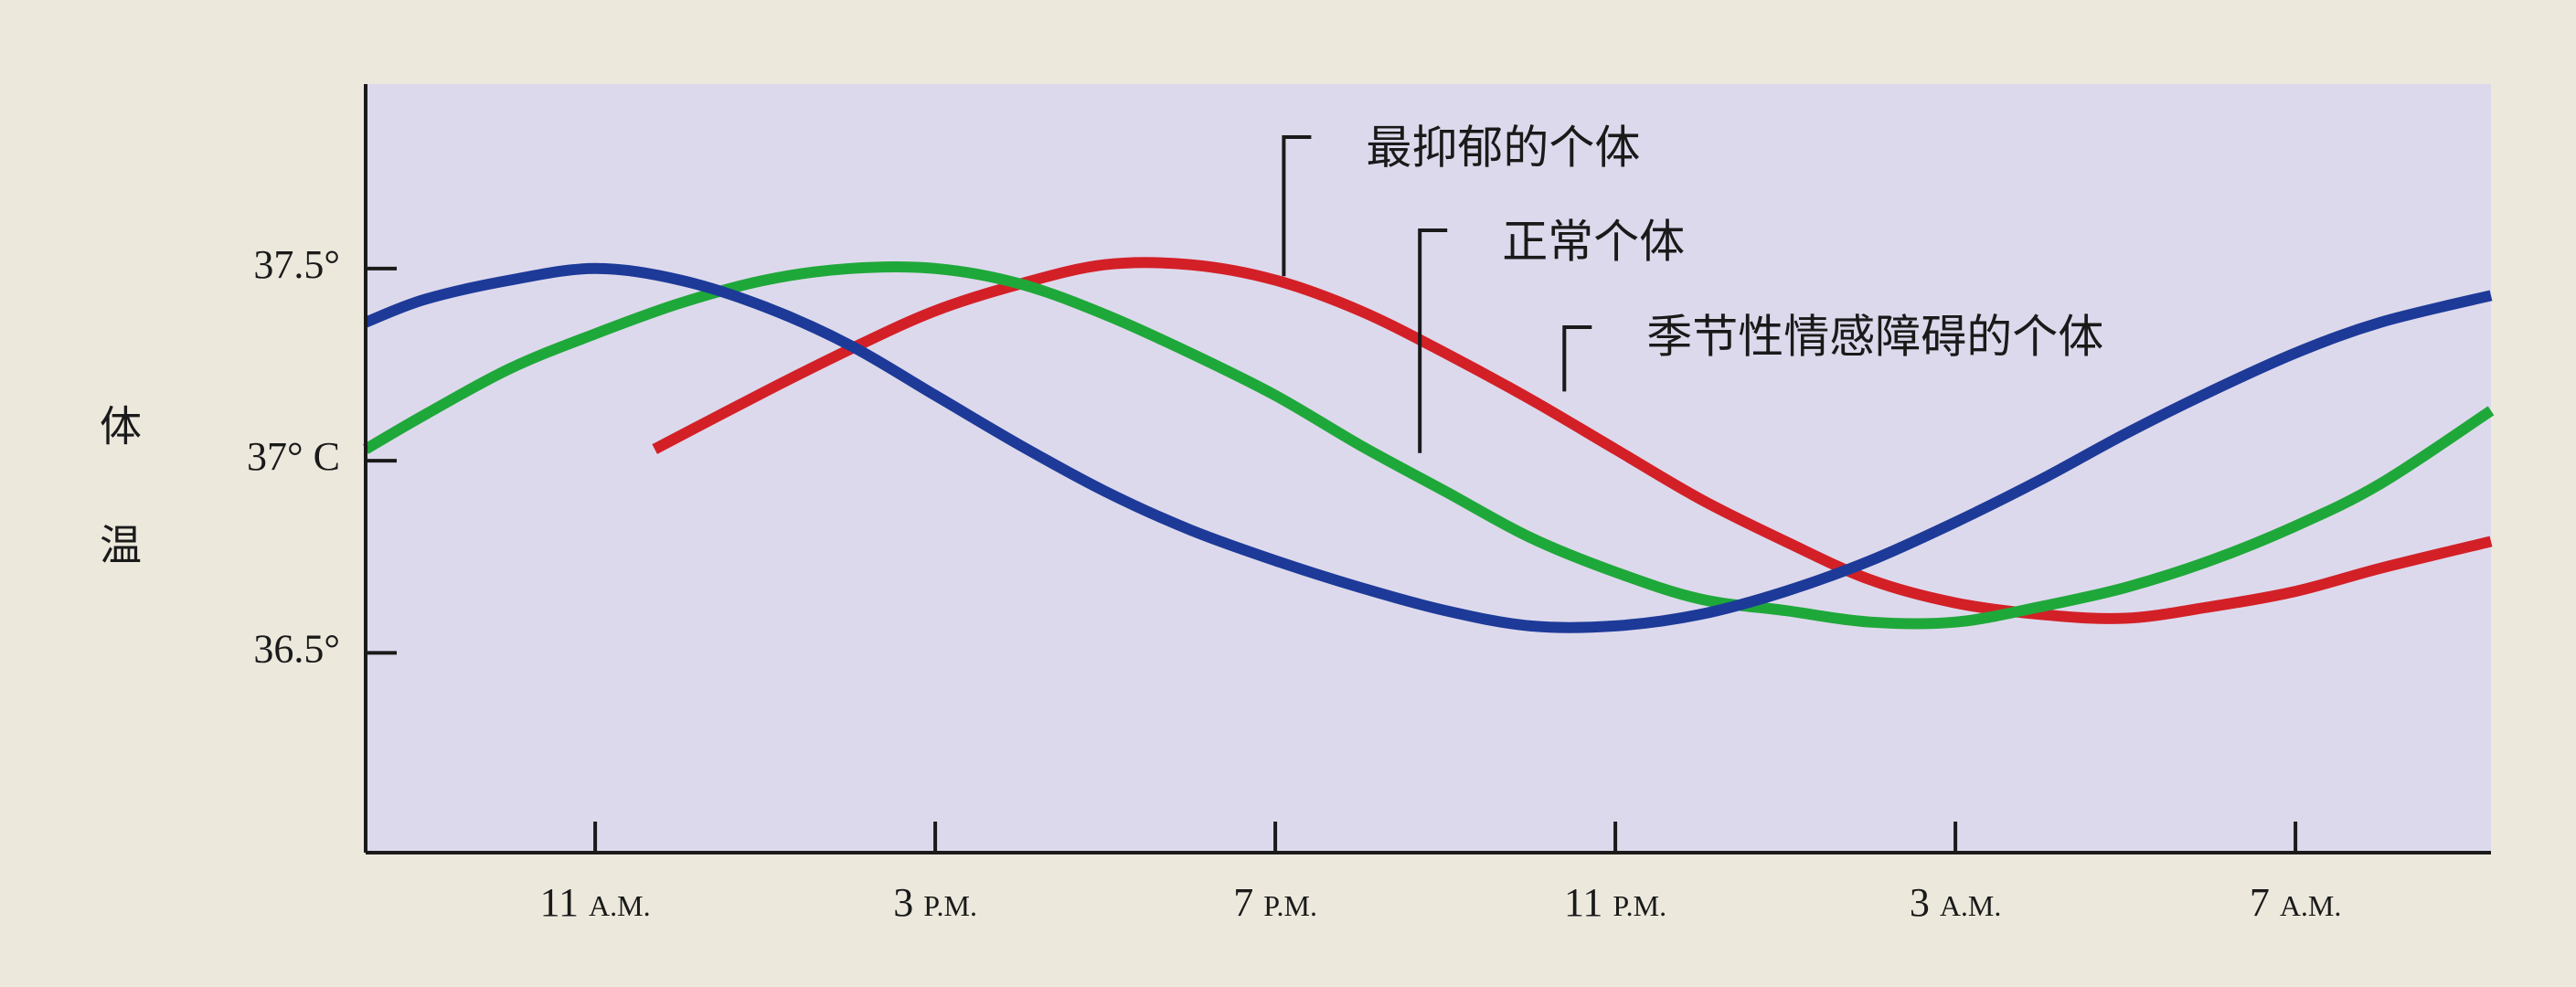 The width and height of the screenshot is (2576, 987). What do you see at coordinates (1956, 902) in the screenshot?
I see `x-tick-label-5: 3 A.M.` at bounding box center [1956, 902].